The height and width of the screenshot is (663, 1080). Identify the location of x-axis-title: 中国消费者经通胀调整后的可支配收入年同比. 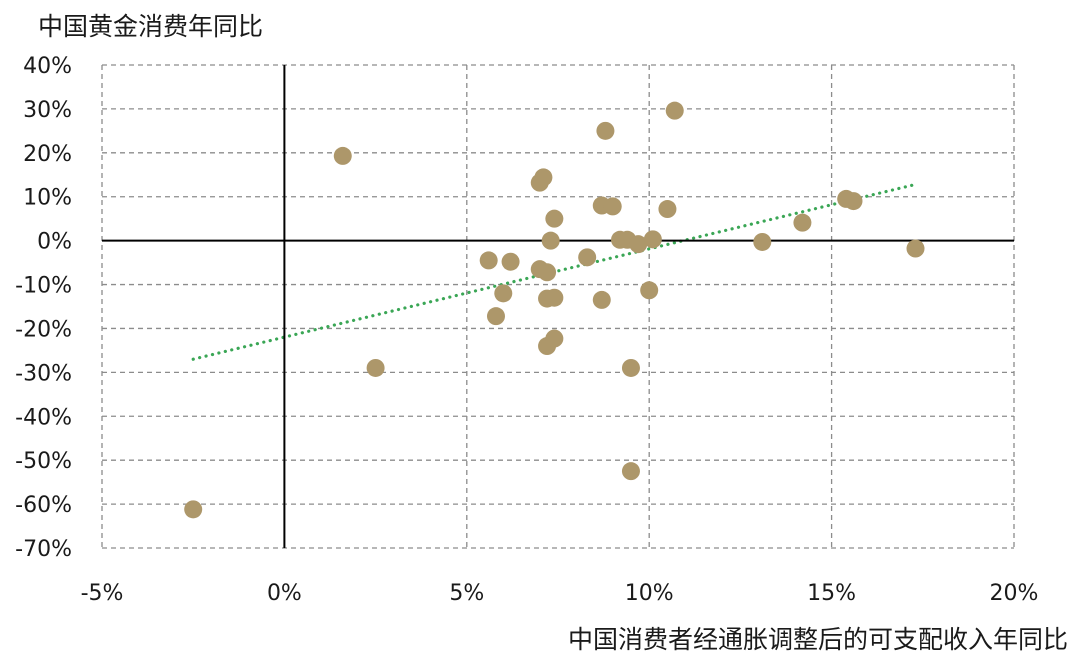
(818, 639).